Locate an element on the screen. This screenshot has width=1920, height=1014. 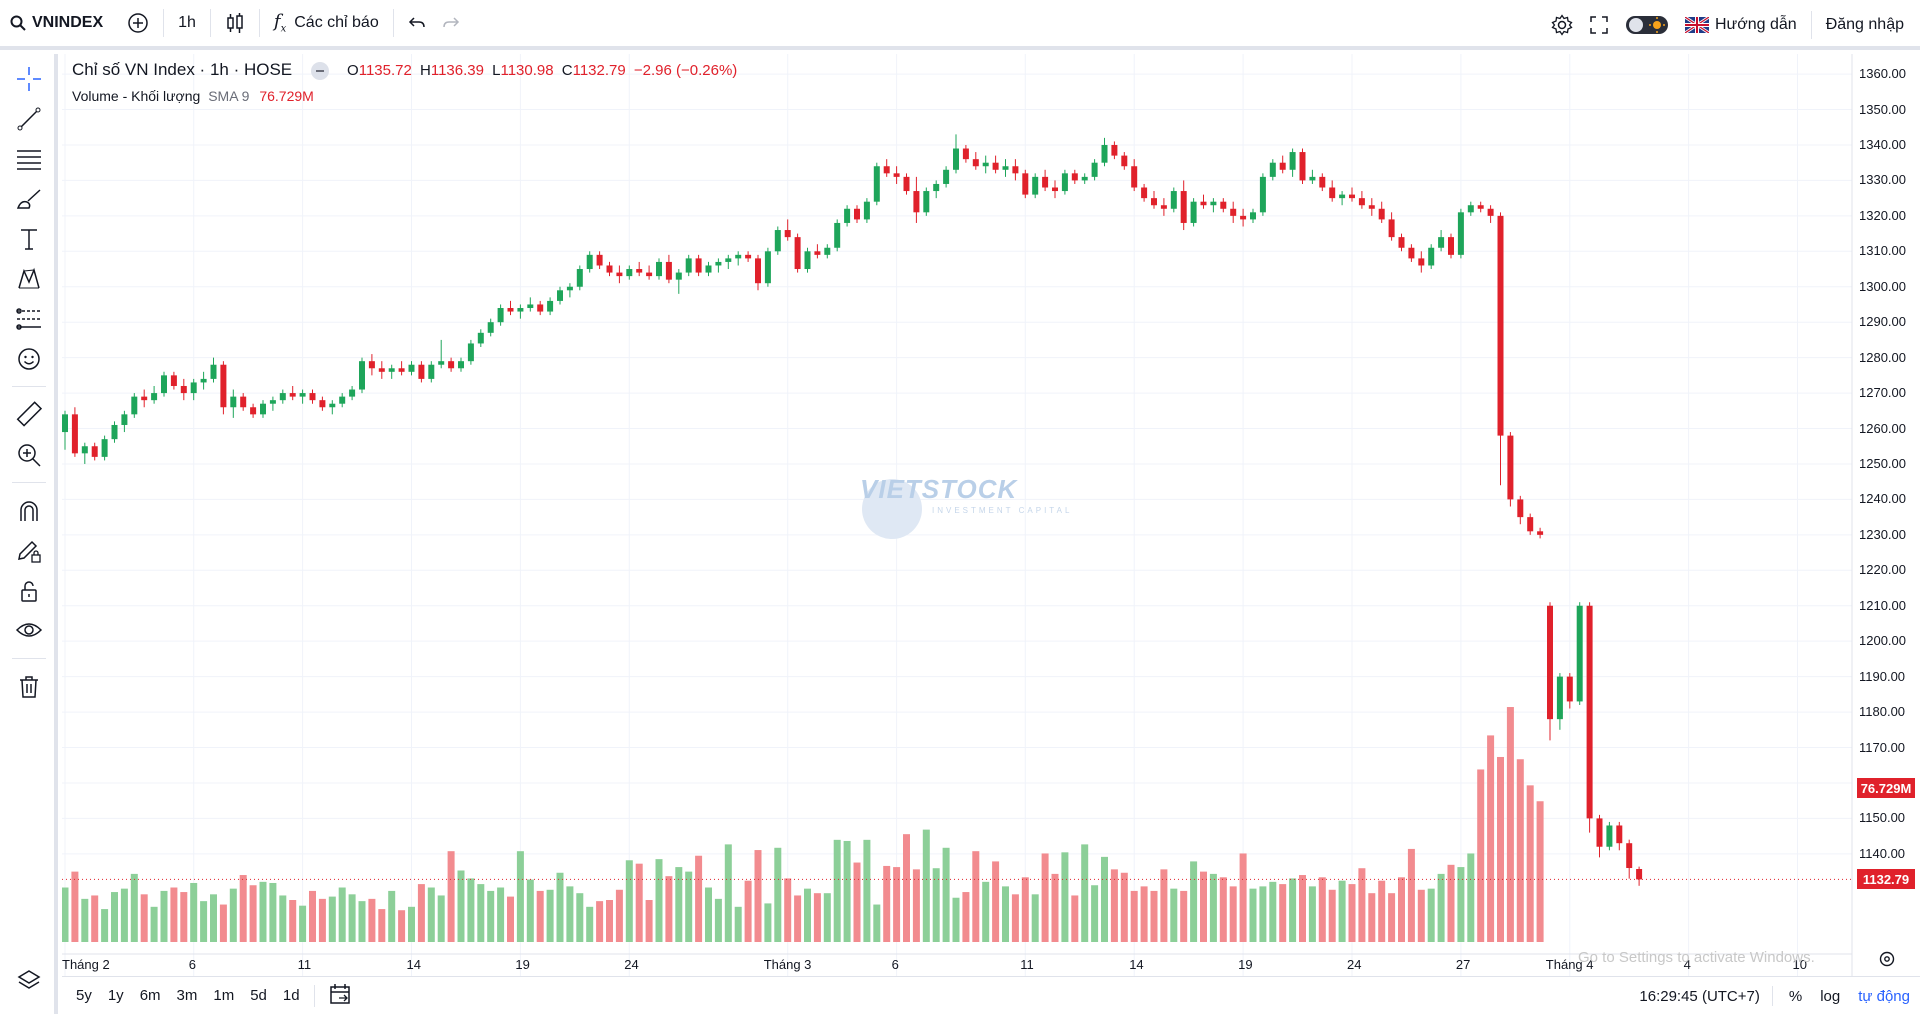
redo-button is located at coordinates (451, 23).